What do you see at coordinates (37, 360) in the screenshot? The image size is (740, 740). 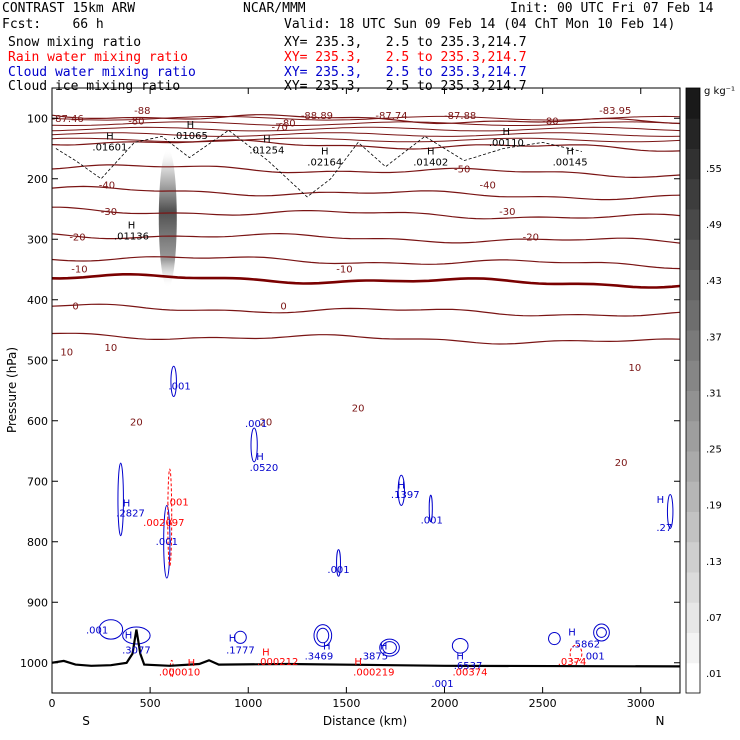 I see `y-tick-label: 500` at bounding box center [37, 360].